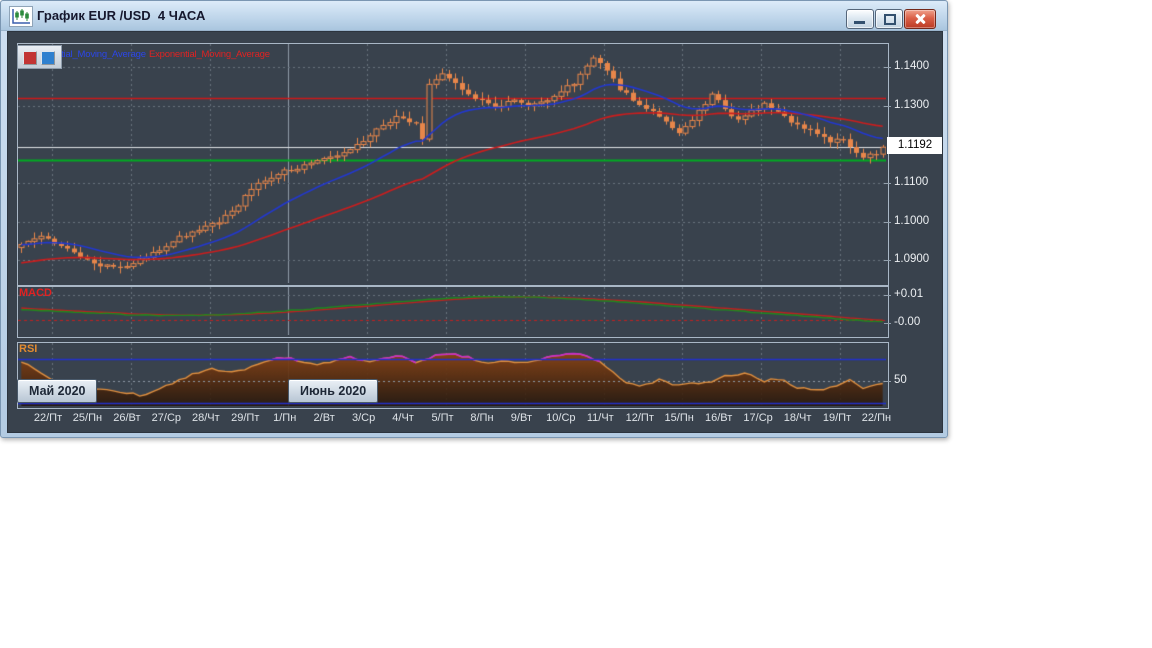 This screenshot has height=648, width=1152. I want to click on macd-panel, so click(453, 312).